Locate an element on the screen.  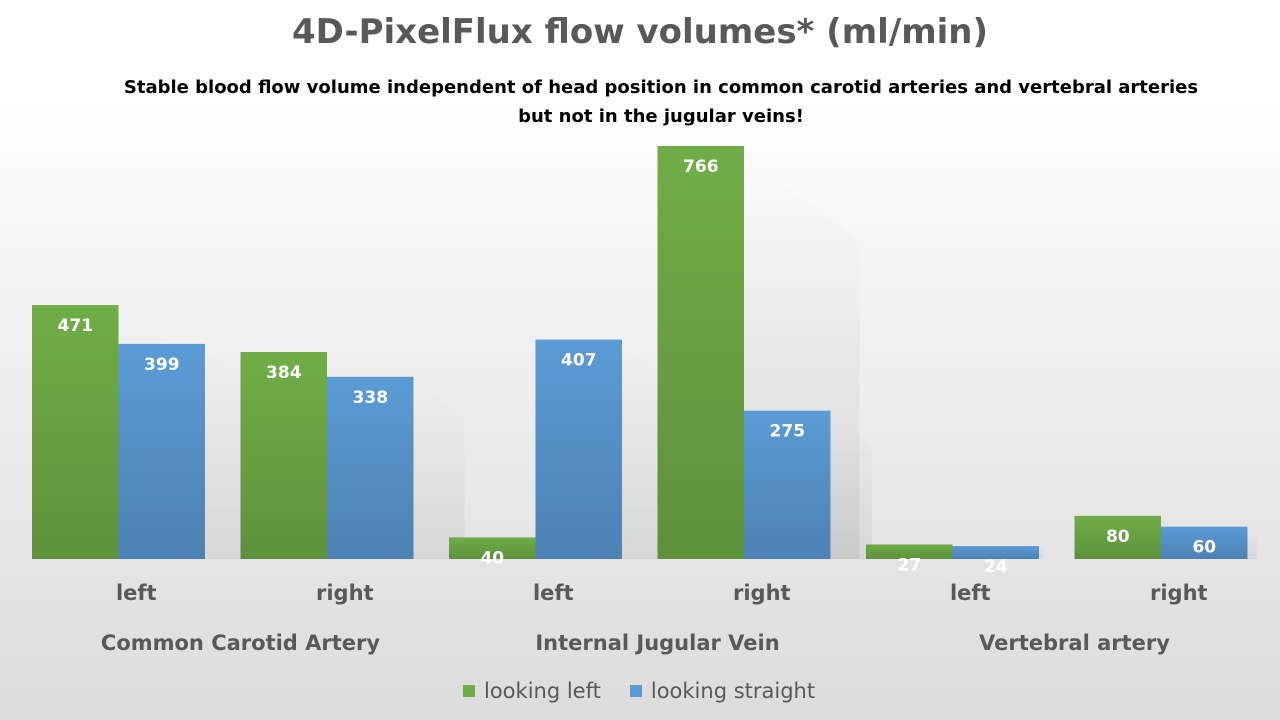
data-label: 27 is located at coordinates (909, 565).